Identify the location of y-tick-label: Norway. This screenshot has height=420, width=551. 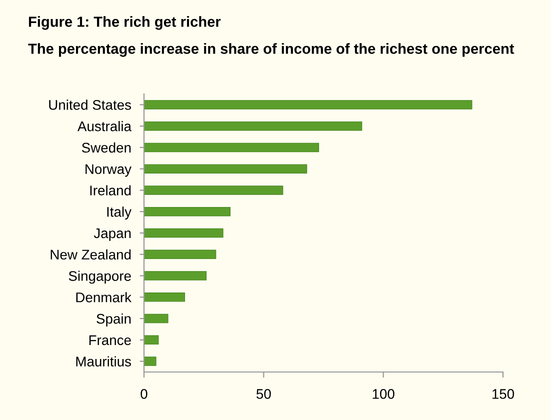
(109, 170).